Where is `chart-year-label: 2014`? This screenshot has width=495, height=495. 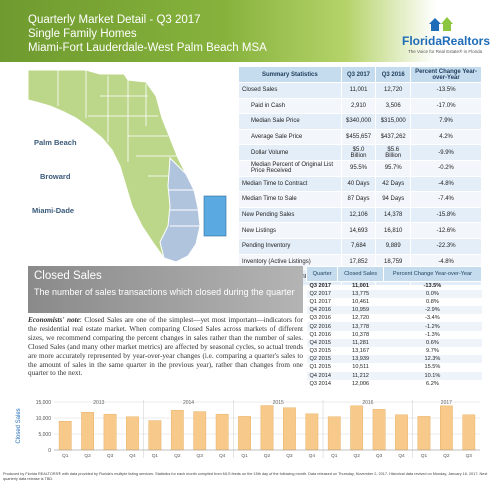
chart-year-label: 2014 is located at coordinates (188, 403).